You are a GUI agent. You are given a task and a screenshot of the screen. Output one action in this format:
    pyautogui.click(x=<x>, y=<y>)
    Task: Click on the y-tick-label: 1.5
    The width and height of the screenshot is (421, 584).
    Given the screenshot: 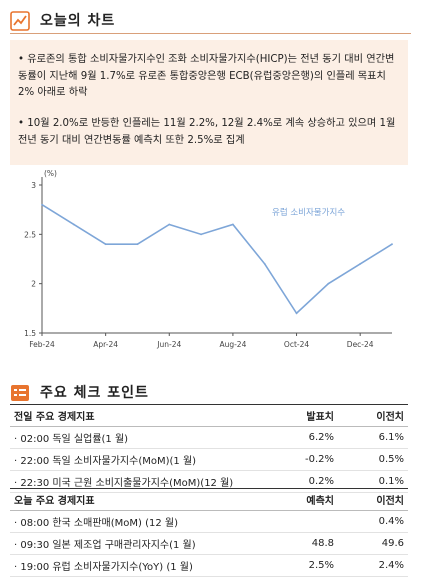 What is the action you would take?
    pyautogui.click(x=30, y=333)
    